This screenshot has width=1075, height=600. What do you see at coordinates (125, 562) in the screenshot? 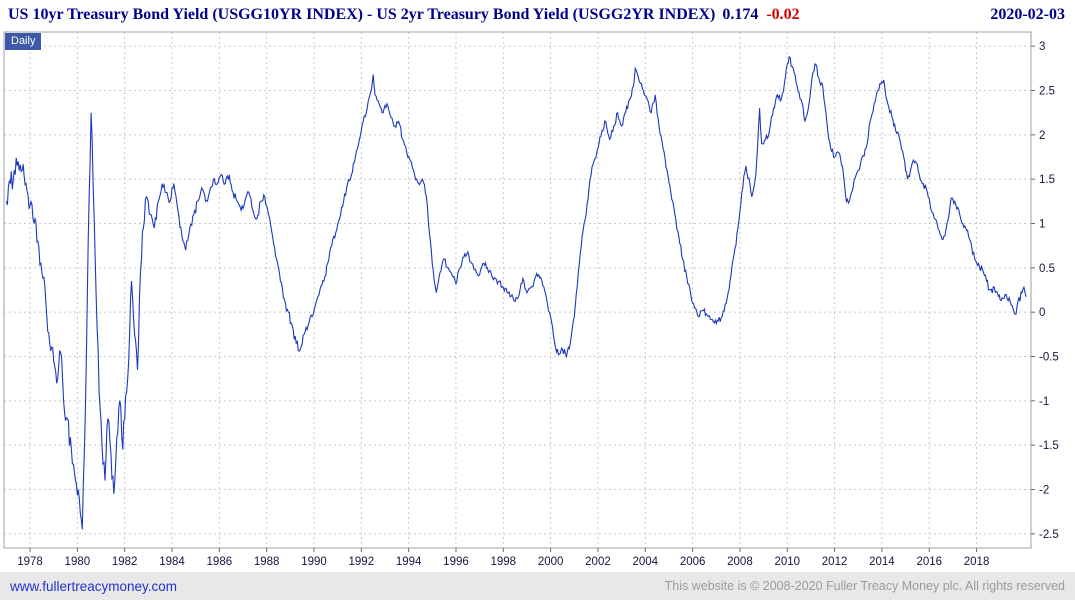
I see `x-tick-label: 1982` at bounding box center [125, 562].